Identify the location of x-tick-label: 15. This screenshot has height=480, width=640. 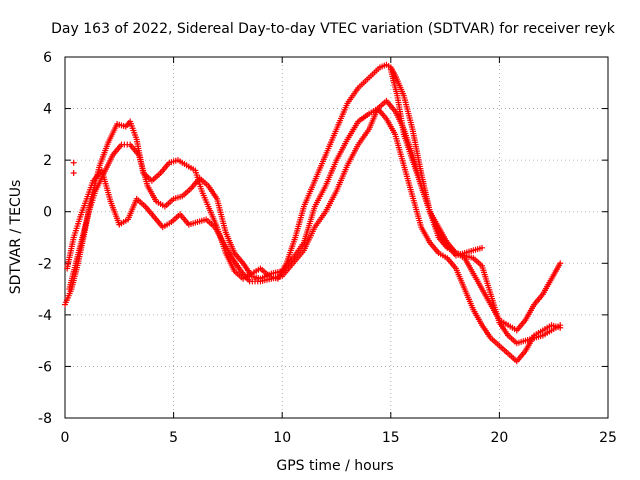
(391, 438).